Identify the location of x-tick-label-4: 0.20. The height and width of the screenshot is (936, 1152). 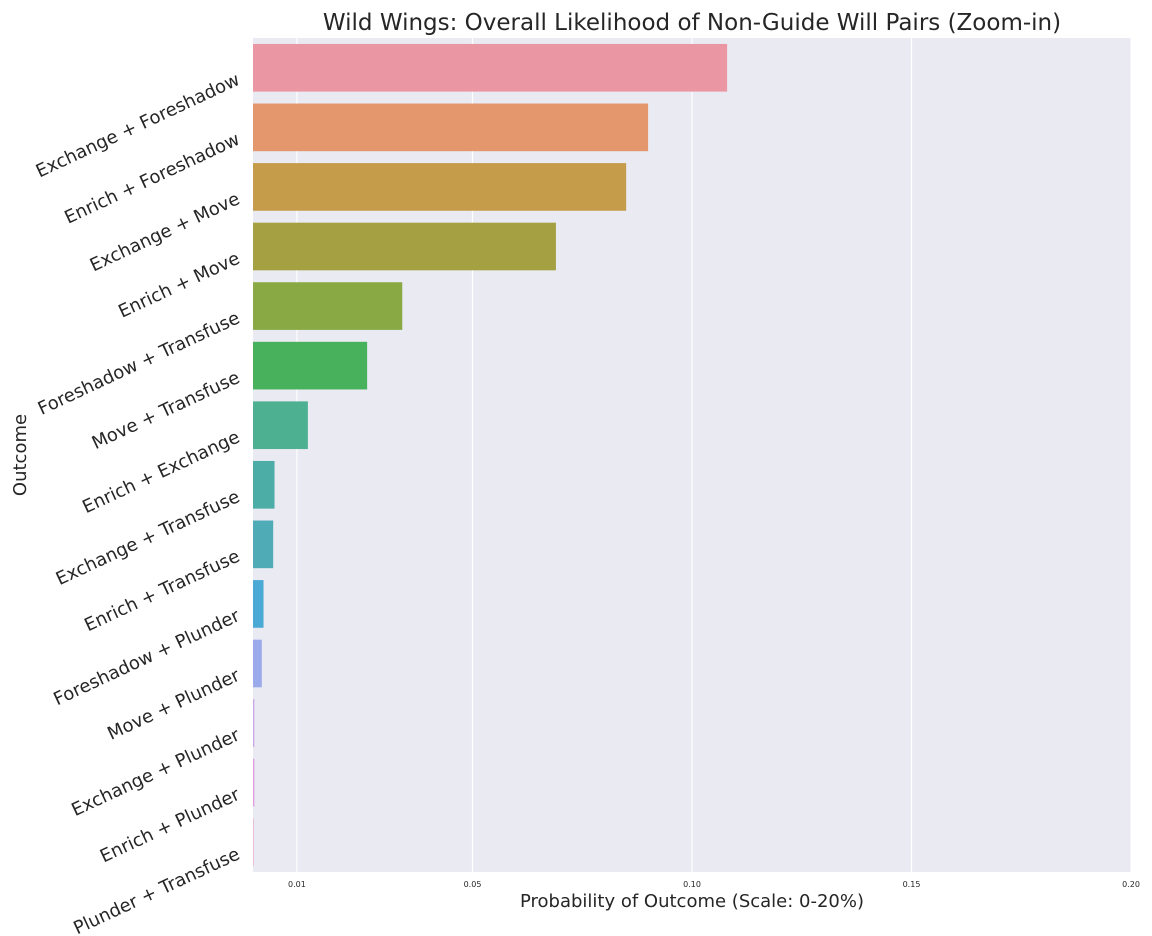
(1131, 884).